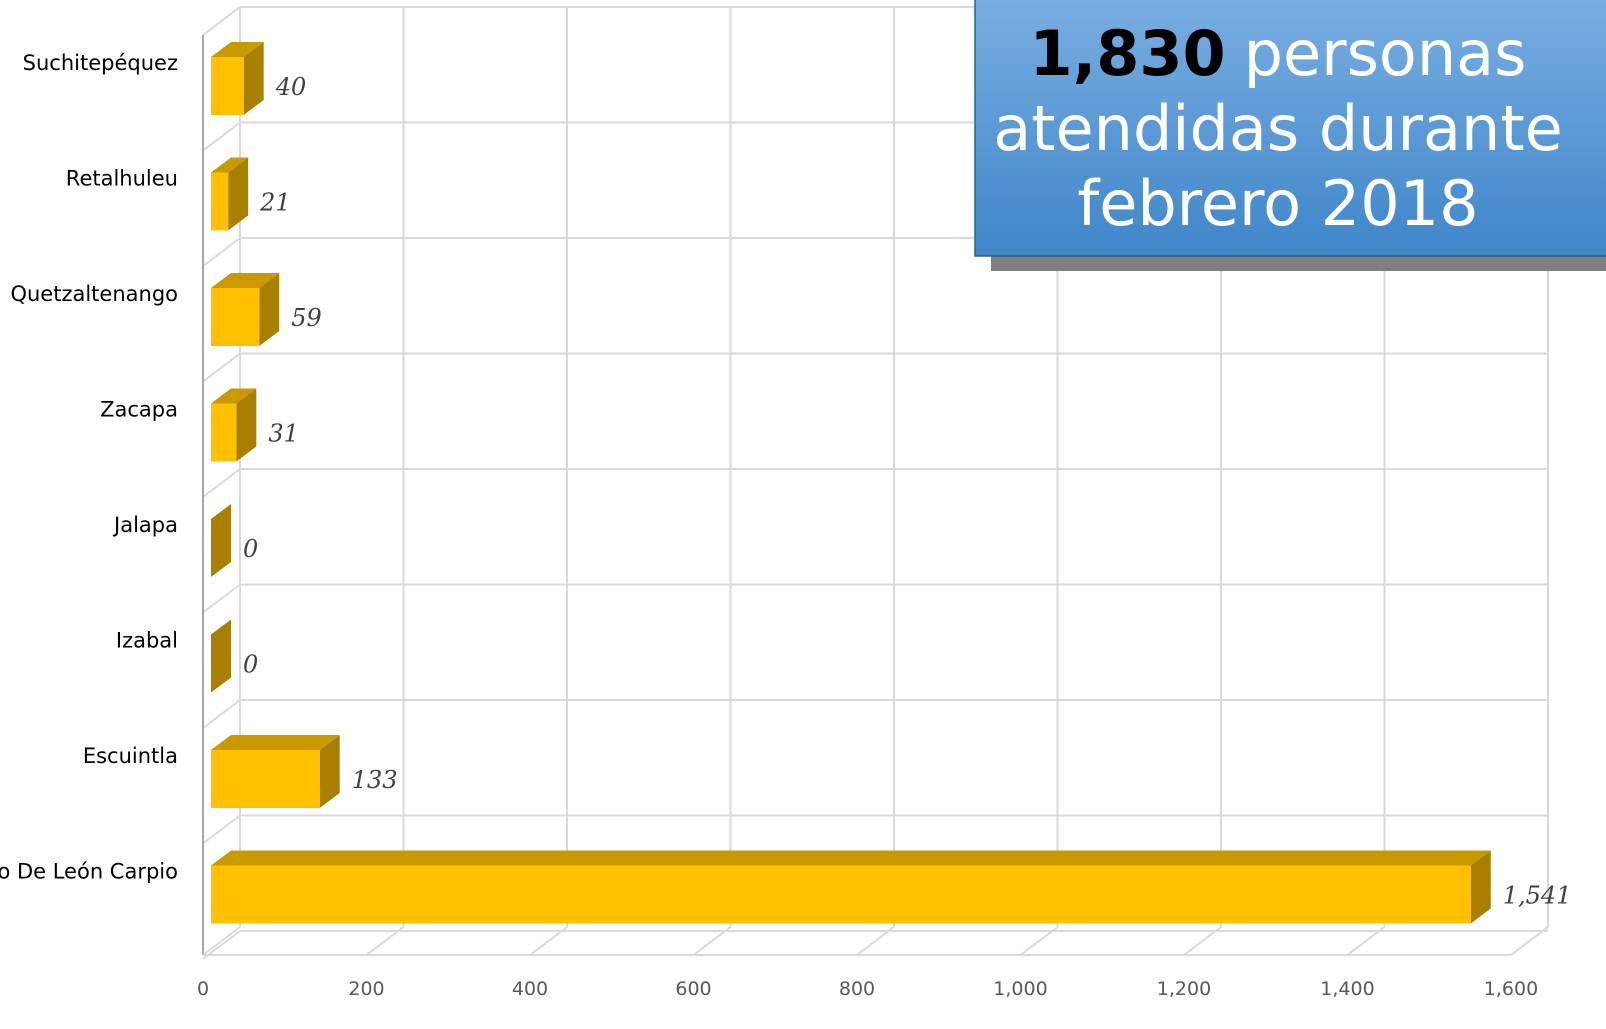  Describe the element at coordinates (130, 756) in the screenshot. I see `category-label: Escuintla` at that location.